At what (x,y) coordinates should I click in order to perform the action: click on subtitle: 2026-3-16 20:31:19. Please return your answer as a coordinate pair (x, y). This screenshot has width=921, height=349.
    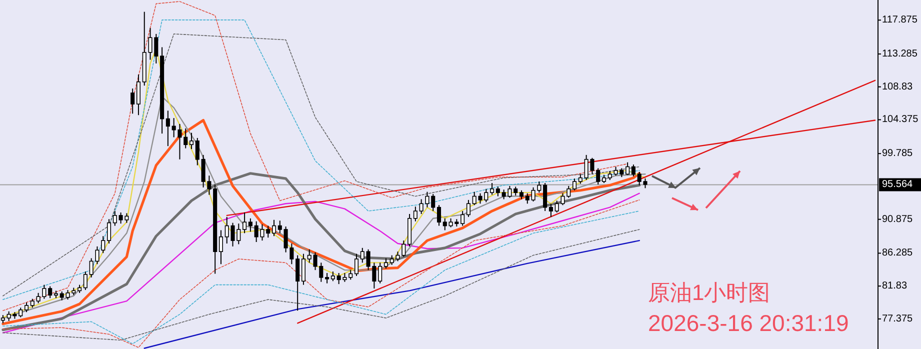
    Looking at the image, I should click on (748, 323).